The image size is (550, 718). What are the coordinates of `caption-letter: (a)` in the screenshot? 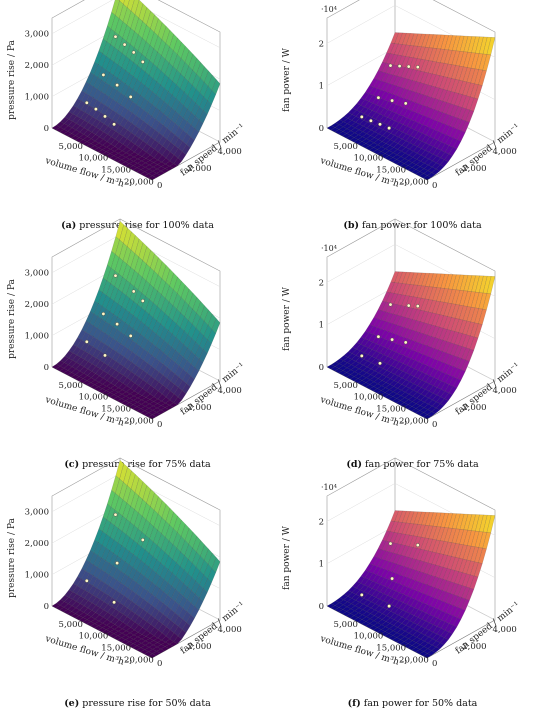 It's located at (69, 225).